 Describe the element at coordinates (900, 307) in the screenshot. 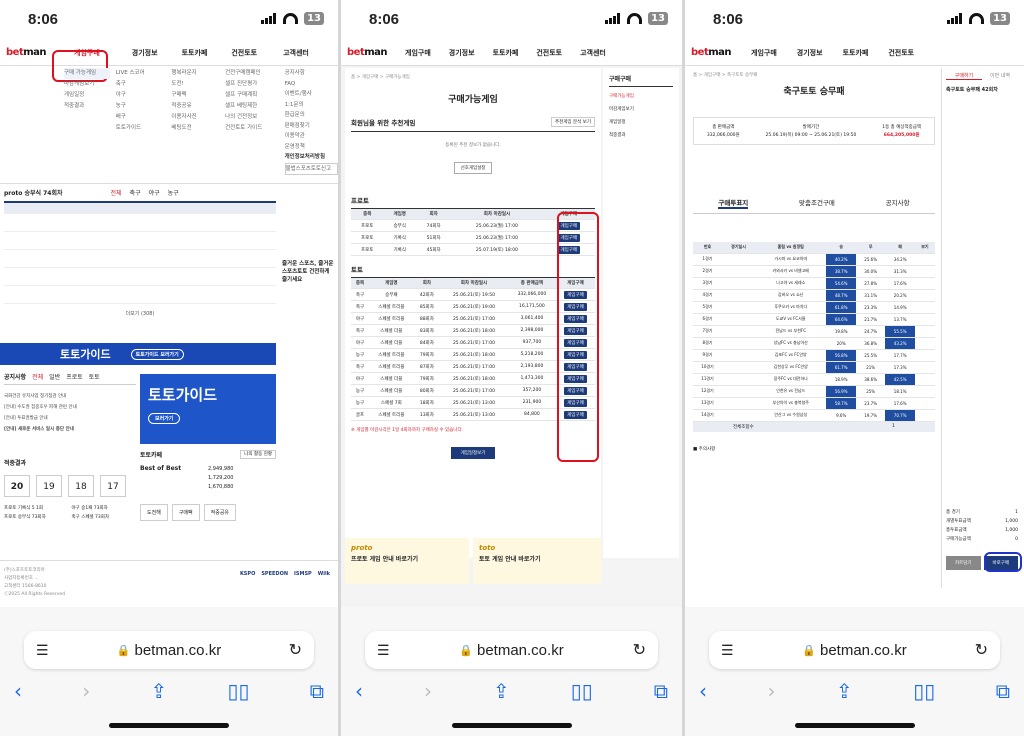

I see `pick-cell: 14.9%` at that location.